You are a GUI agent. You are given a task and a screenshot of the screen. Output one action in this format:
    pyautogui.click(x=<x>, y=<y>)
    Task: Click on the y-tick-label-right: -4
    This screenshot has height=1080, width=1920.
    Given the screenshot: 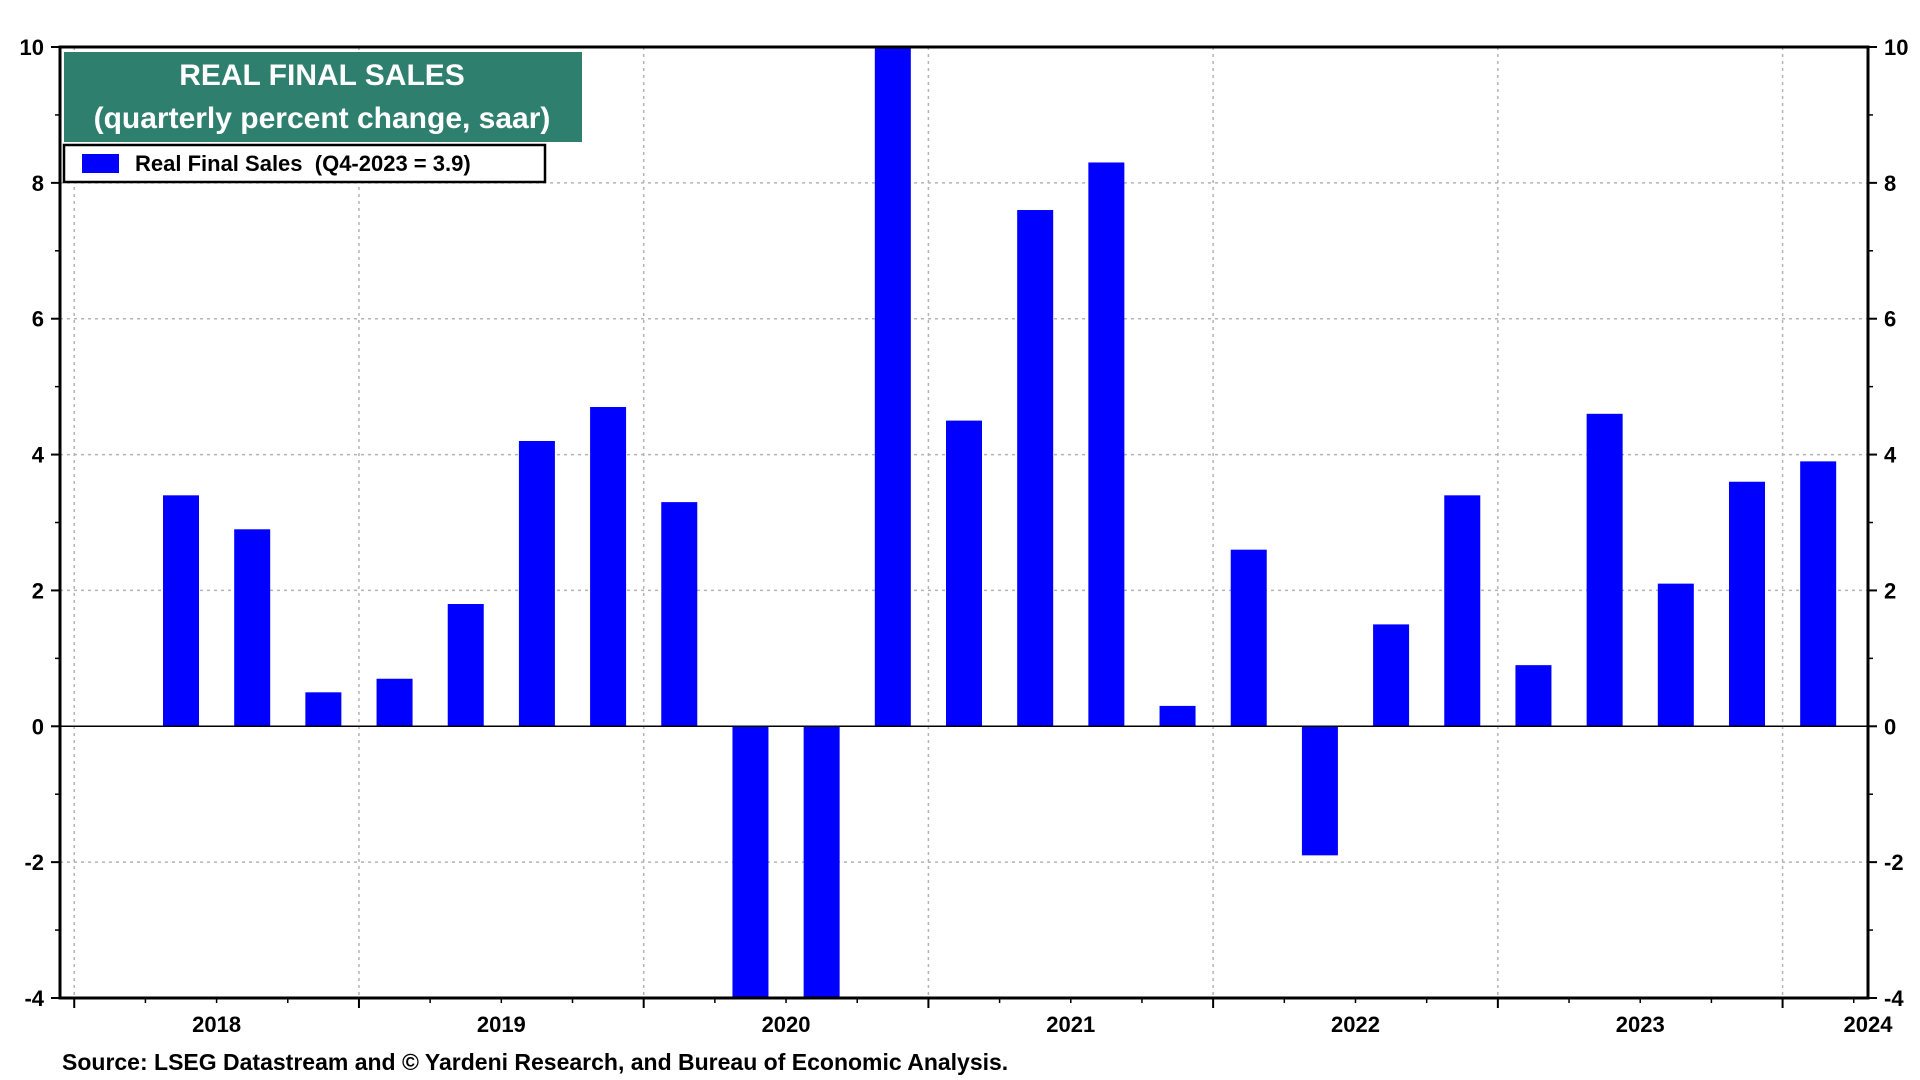 What is the action you would take?
    pyautogui.click(x=1894, y=998)
    